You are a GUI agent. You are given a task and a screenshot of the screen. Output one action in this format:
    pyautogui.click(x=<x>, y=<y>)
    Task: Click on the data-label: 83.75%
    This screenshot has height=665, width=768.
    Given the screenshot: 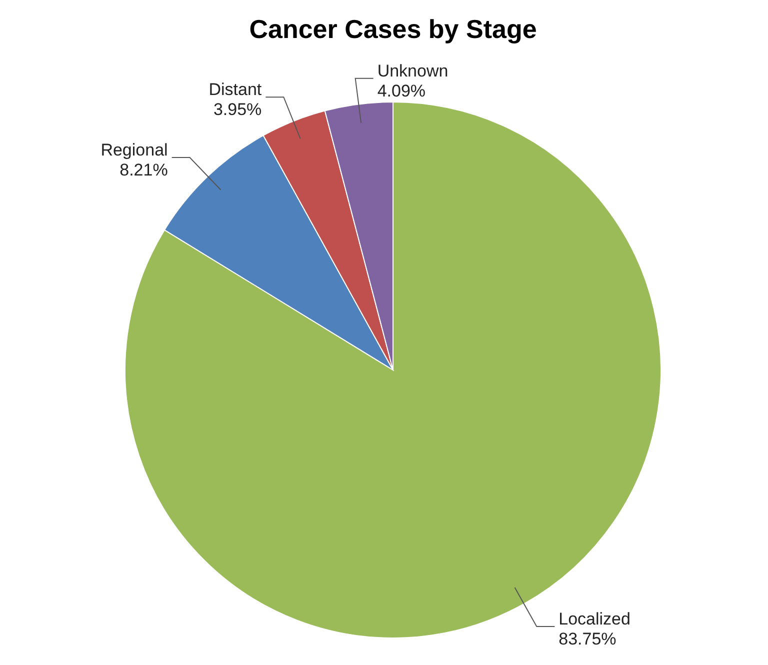 What is the action you would take?
    pyautogui.click(x=587, y=639)
    